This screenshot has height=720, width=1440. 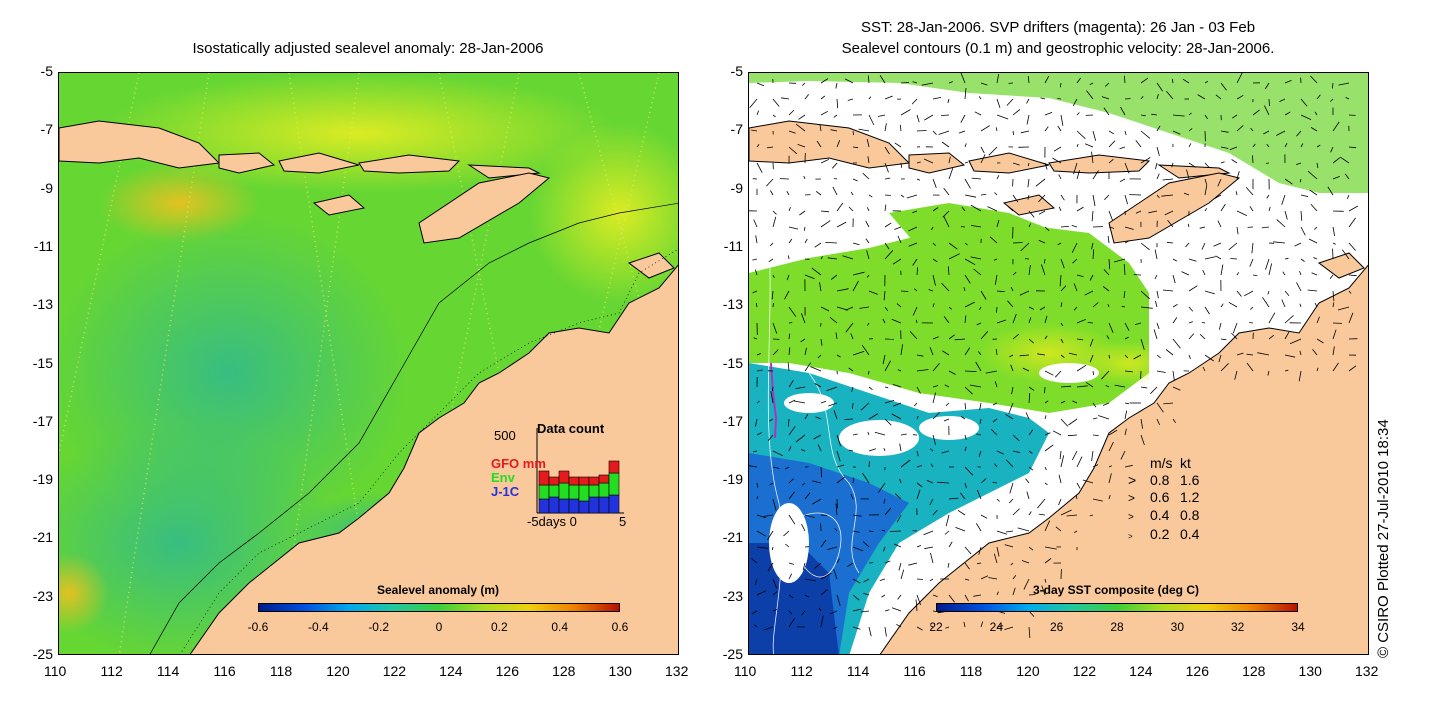 What do you see at coordinates (732, 420) in the screenshot?
I see `right-lat-label: -17` at bounding box center [732, 420].